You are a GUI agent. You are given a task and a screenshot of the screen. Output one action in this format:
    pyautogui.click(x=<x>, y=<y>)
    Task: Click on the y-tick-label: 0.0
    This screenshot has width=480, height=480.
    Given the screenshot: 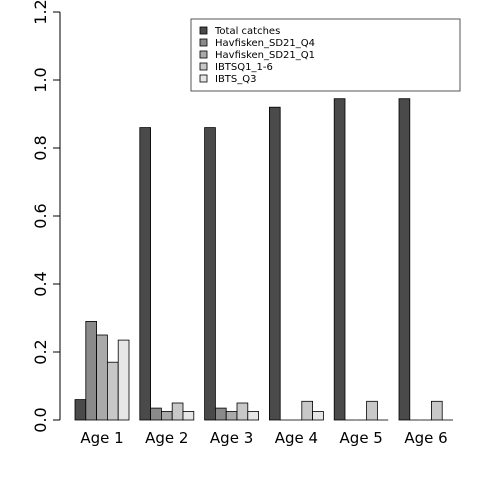 What is the action you would take?
    pyautogui.click(x=40, y=419)
    